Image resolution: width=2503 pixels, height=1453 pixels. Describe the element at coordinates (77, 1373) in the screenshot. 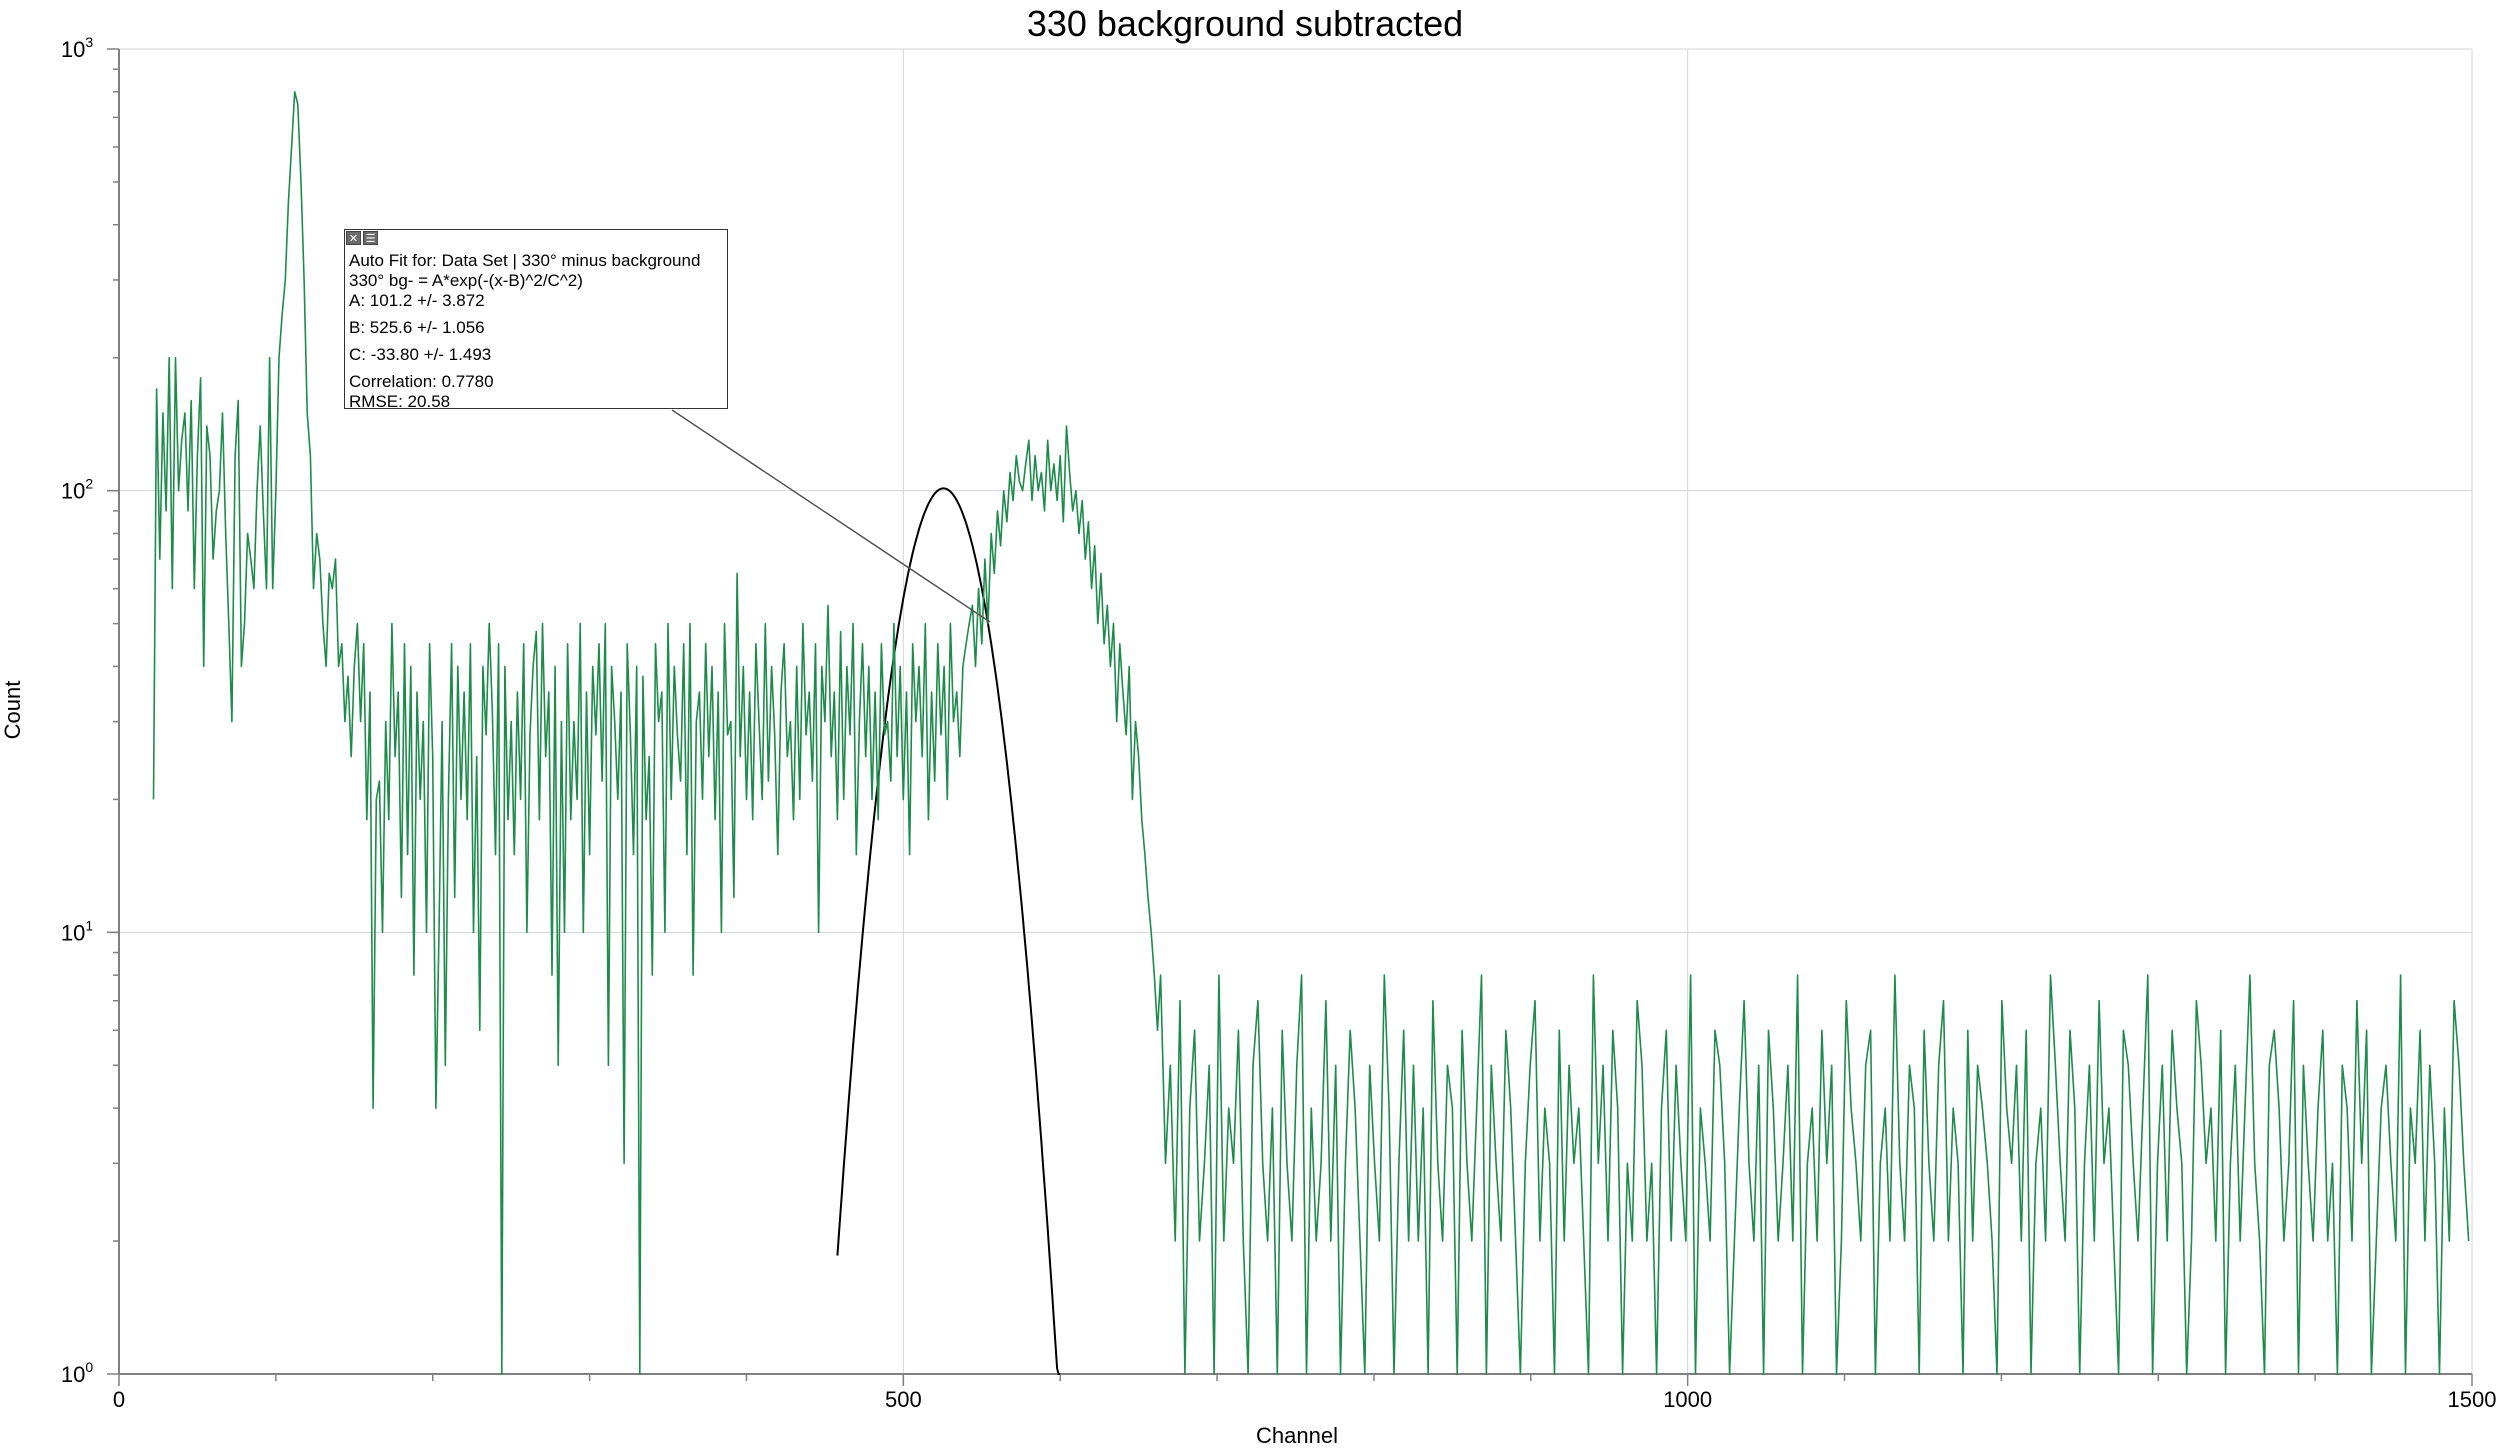

I see `y-tick-label: 10⁰` at that location.